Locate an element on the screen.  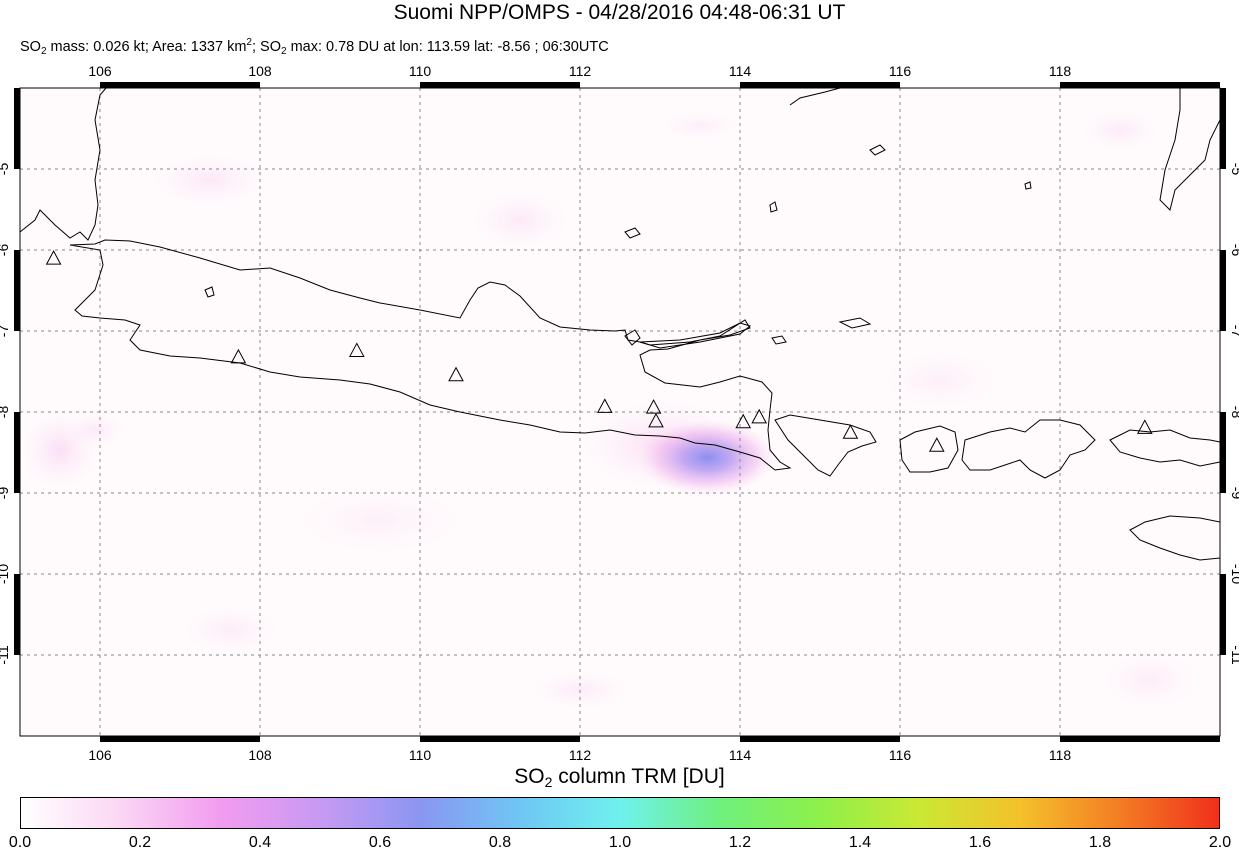
colorbar-tick-label: 0.6 is located at coordinates (380, 842).